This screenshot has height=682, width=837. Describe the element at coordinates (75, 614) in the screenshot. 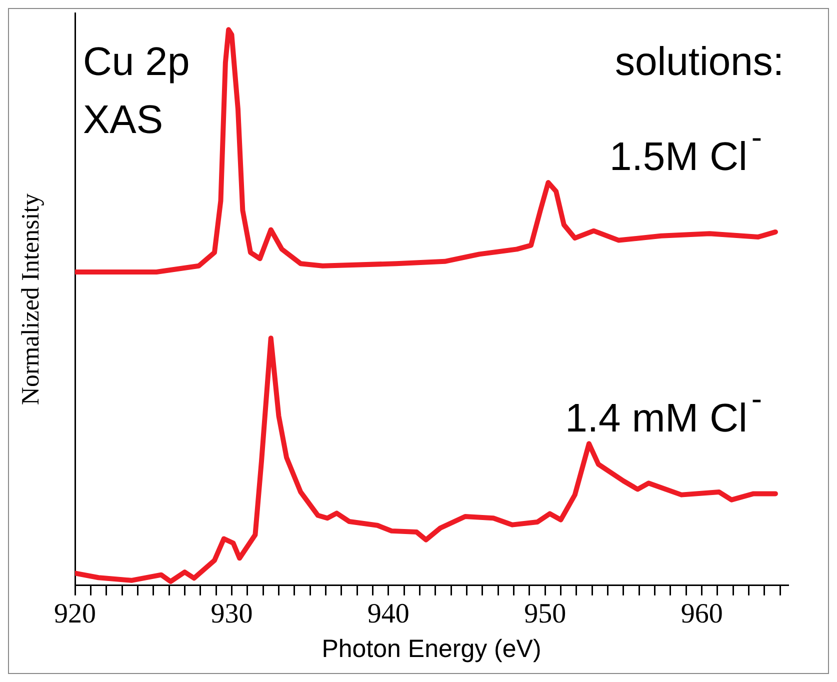

I see `x-tick-label: 920` at that location.